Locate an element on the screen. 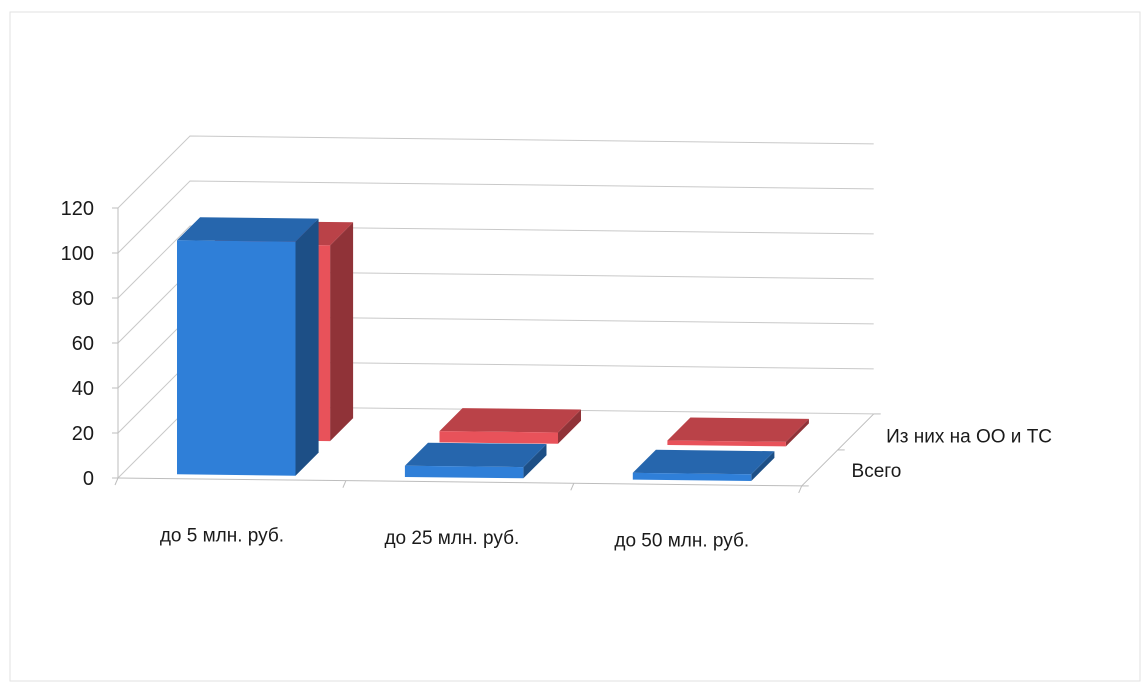  series-label: Из них на ОО и ТС is located at coordinates (969, 437).